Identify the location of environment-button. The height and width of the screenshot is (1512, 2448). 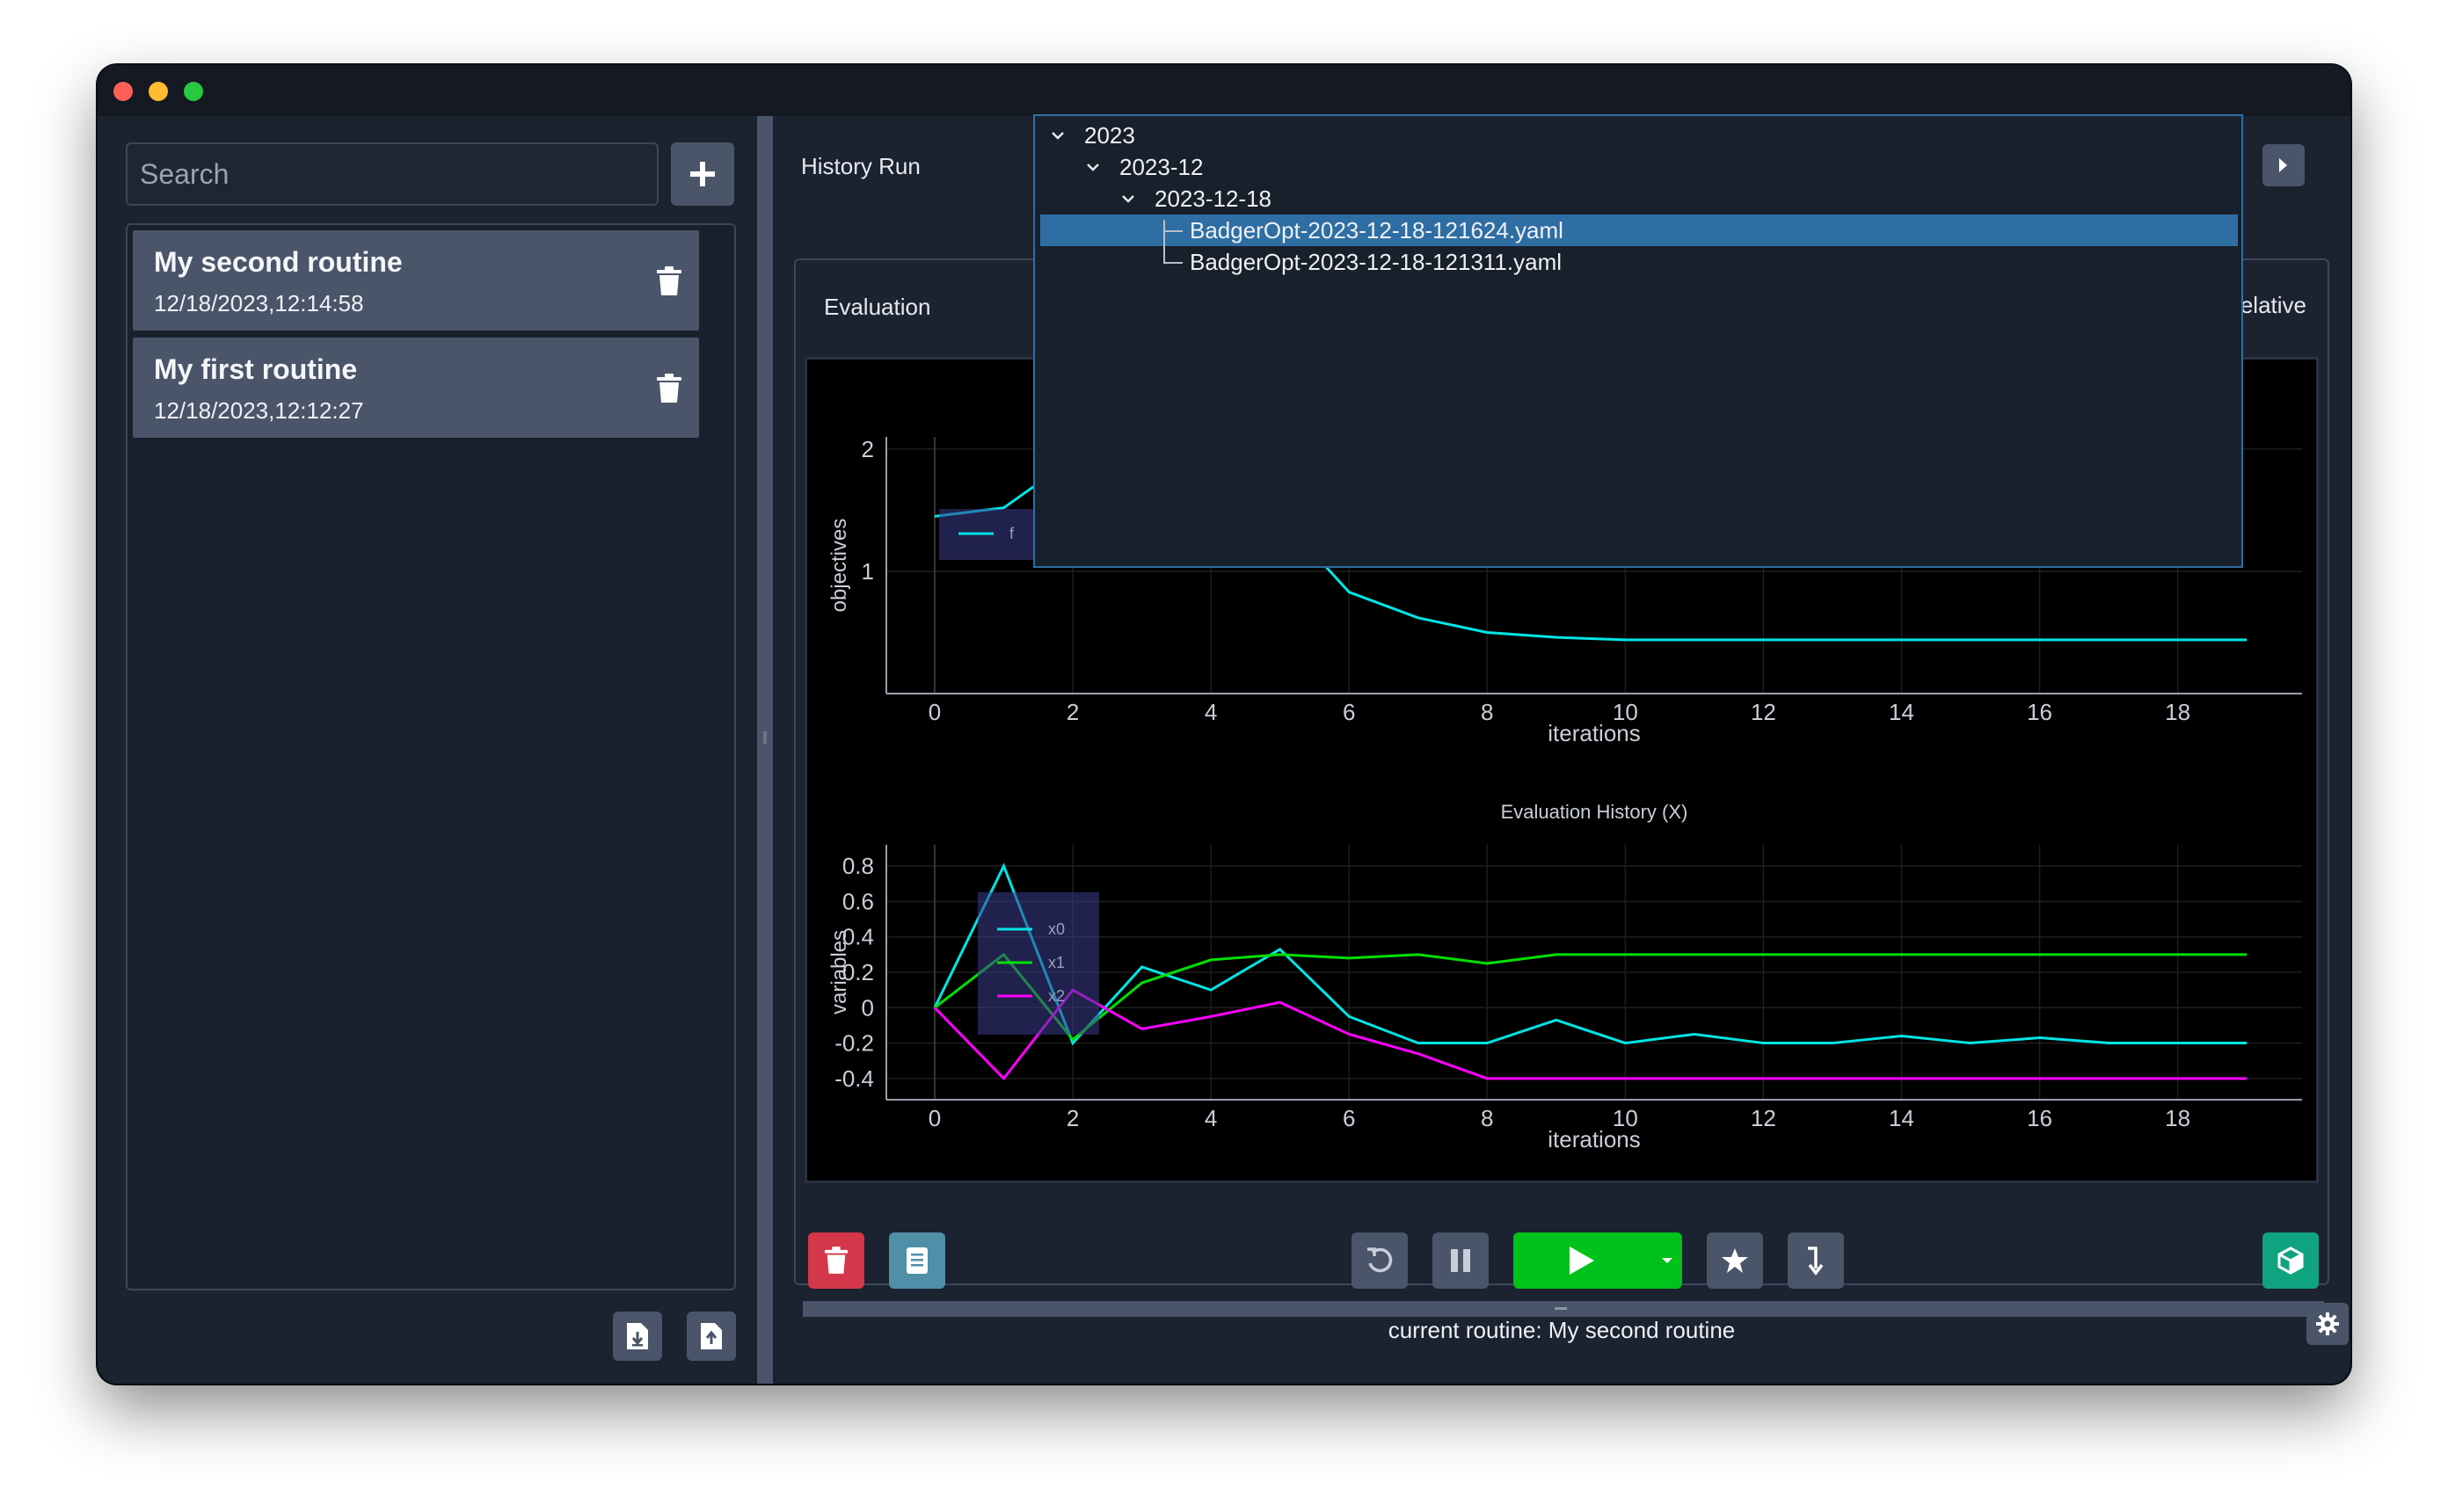
(2290, 1260).